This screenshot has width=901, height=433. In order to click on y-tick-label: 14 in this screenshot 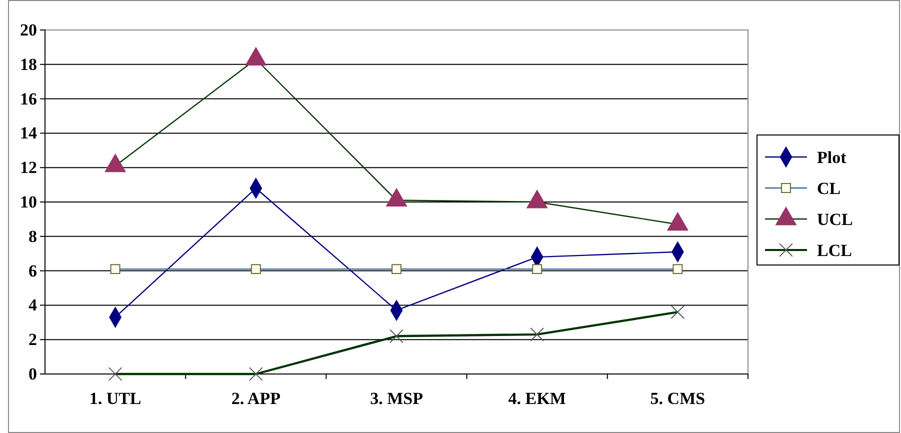, I will do `click(29, 133)`.